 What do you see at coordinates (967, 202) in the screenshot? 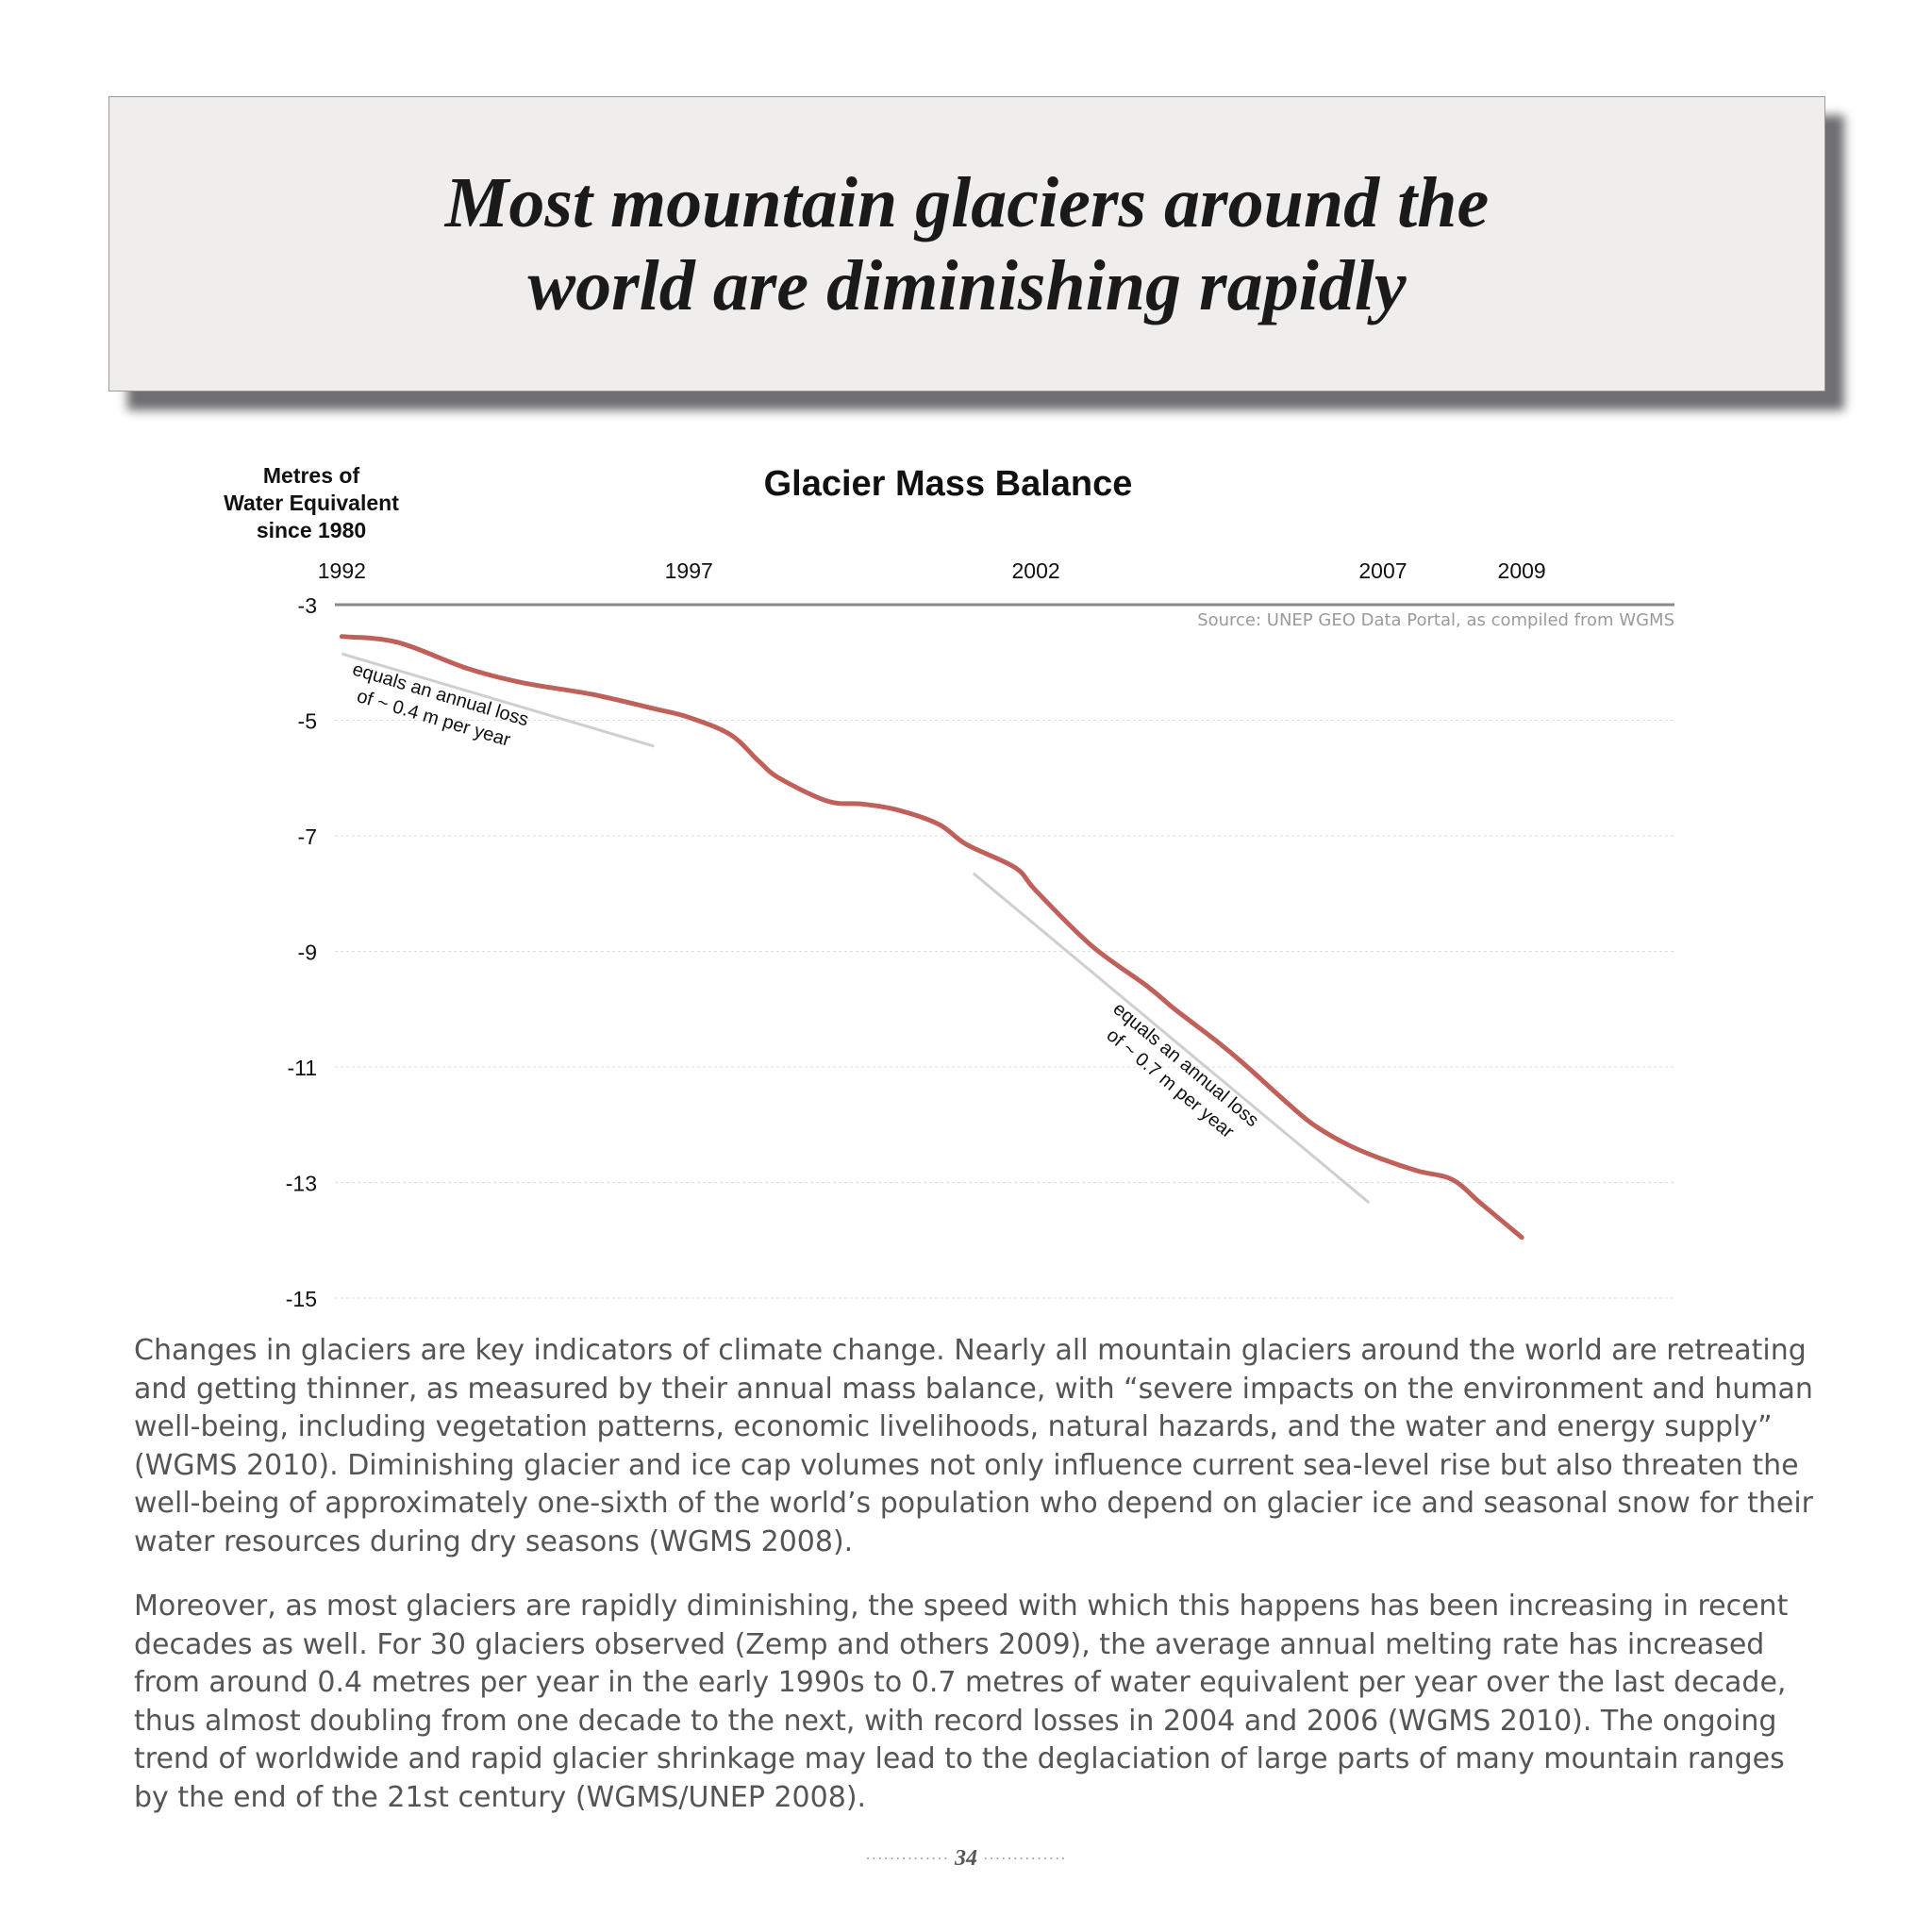
I see `page-title-line-1: Most mountain glaciers around the` at bounding box center [967, 202].